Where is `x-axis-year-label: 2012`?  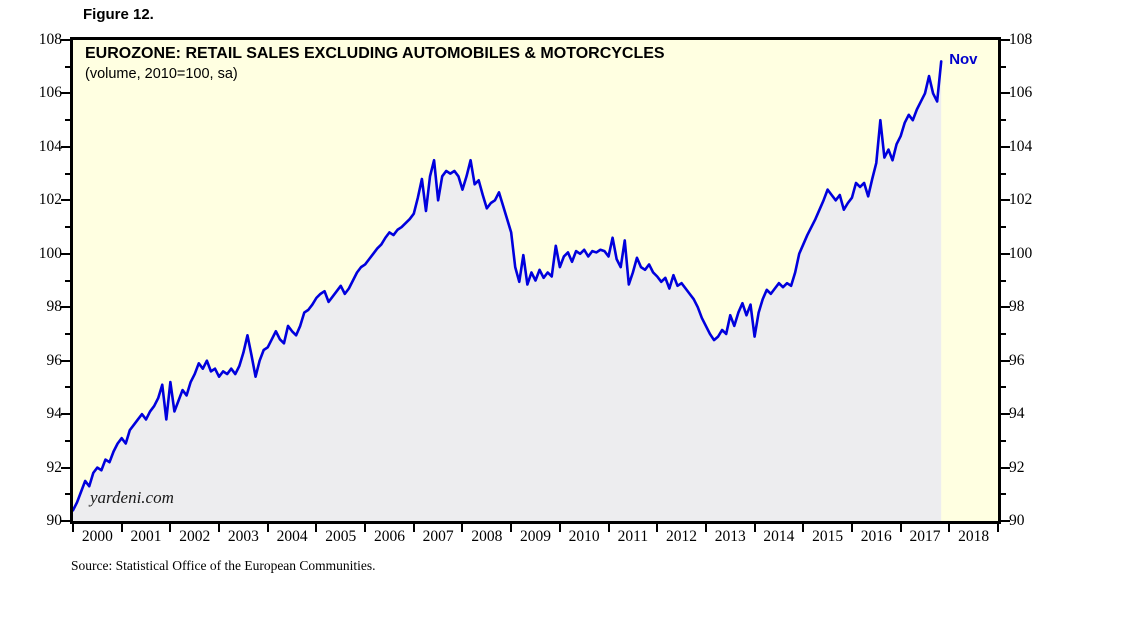
x-axis-year-label: 2012 is located at coordinates (682, 536).